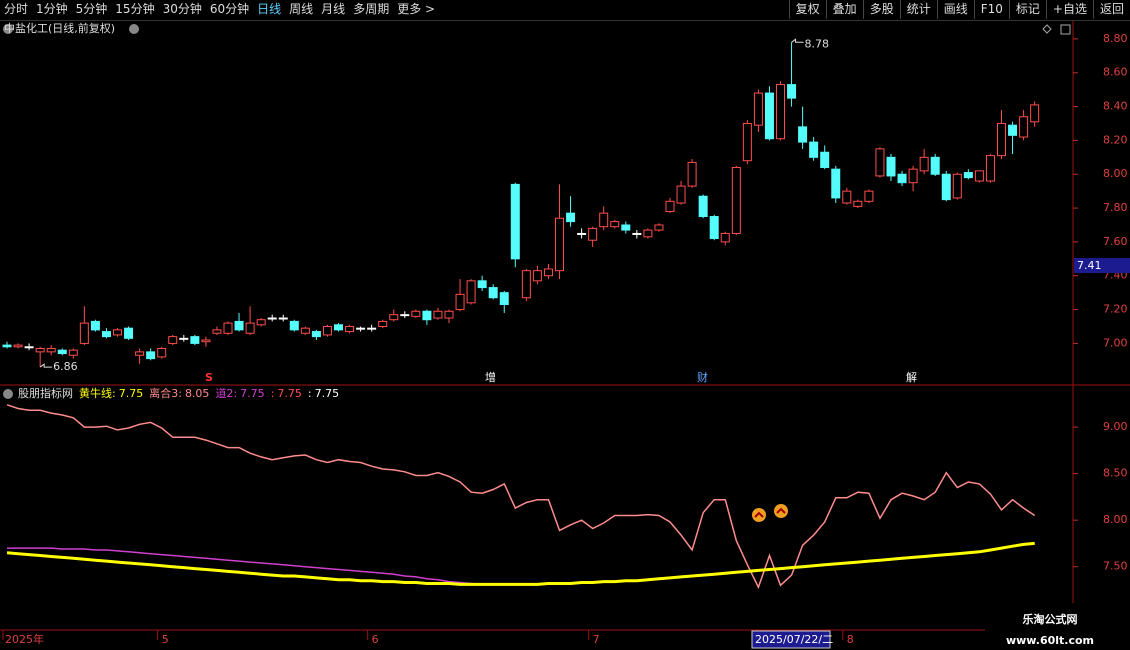 The image size is (1130, 650). What do you see at coordinates (1115, 106) in the screenshot?
I see `y-tick-label: 8.40` at bounding box center [1115, 106].